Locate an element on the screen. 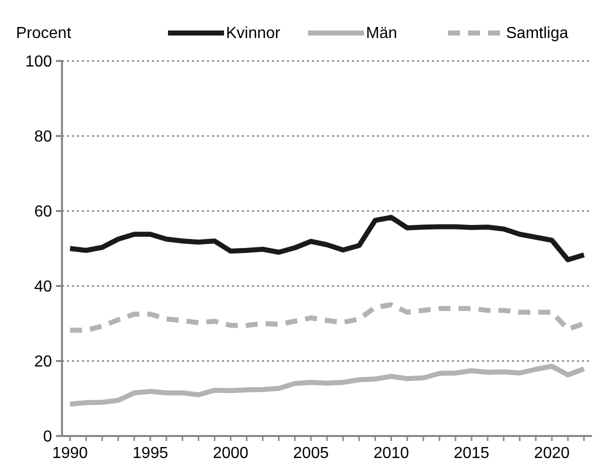 The width and height of the screenshot is (608, 472). x-tick-label: 1995 is located at coordinates (150, 453).